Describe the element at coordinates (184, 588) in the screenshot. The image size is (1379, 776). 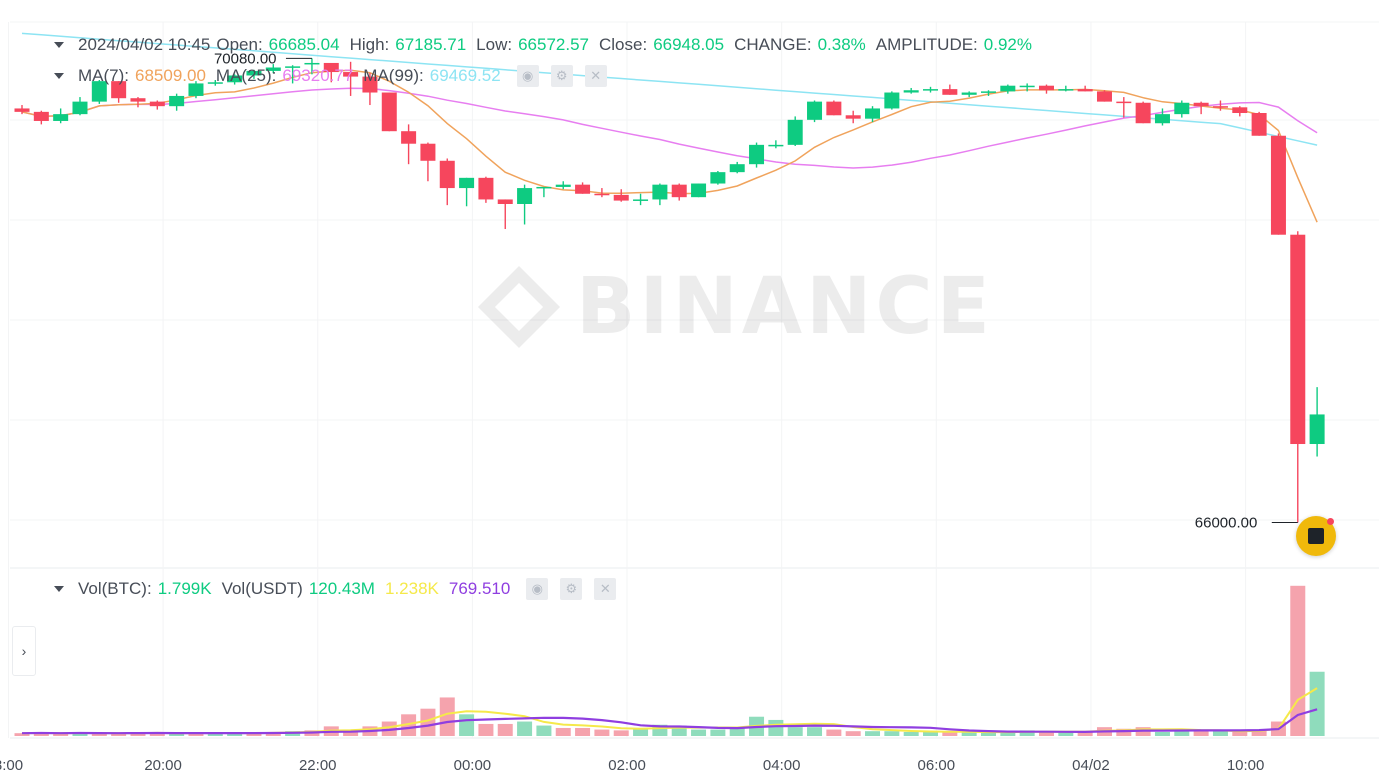
I see `vol-btc-value: 1.799K` at that location.